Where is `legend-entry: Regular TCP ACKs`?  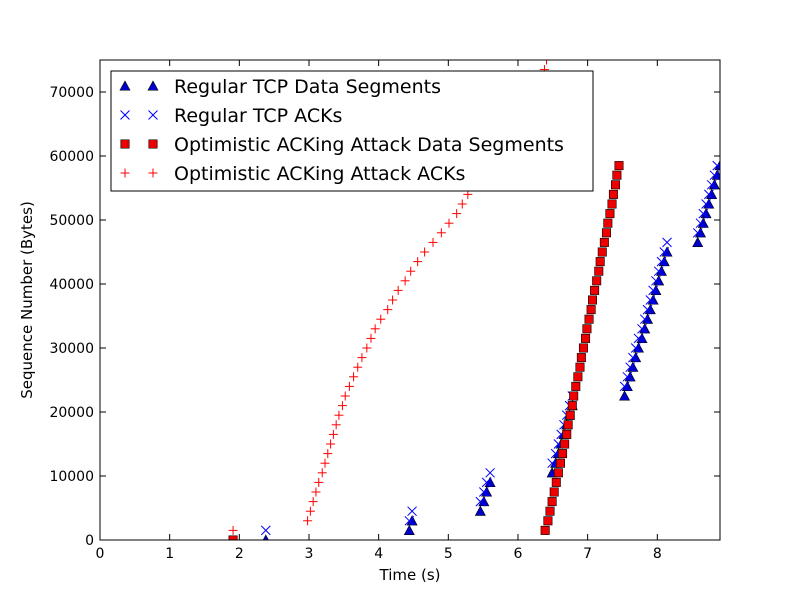
legend-entry: Regular TCP ACKs is located at coordinates (231, 116).